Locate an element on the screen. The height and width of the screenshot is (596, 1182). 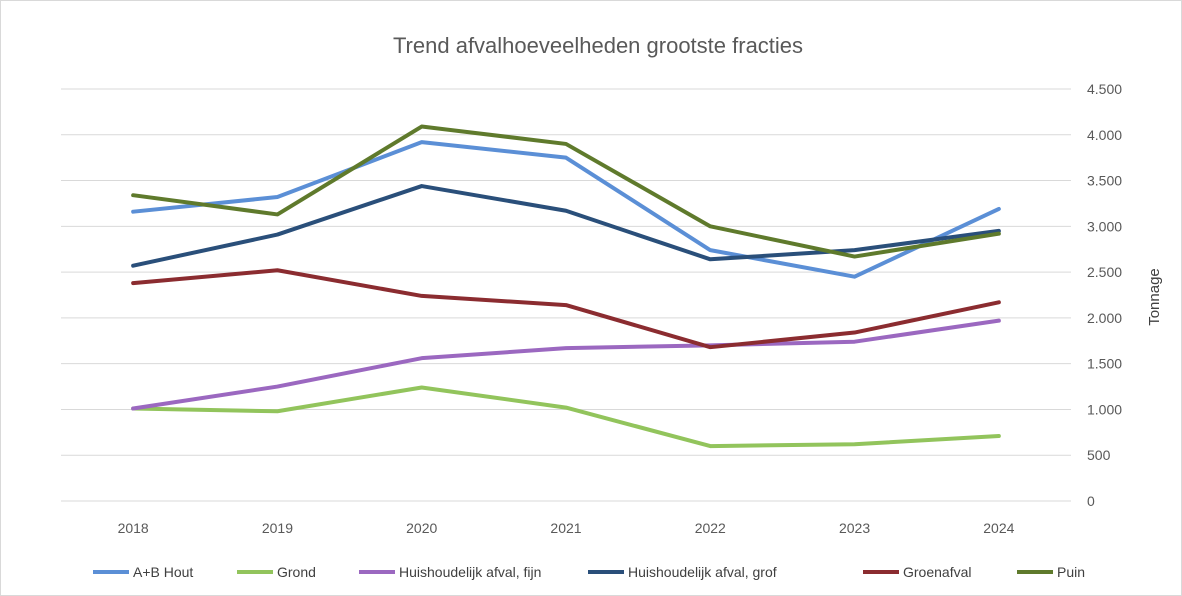
x-tick-label: 2019 is located at coordinates (277, 528).